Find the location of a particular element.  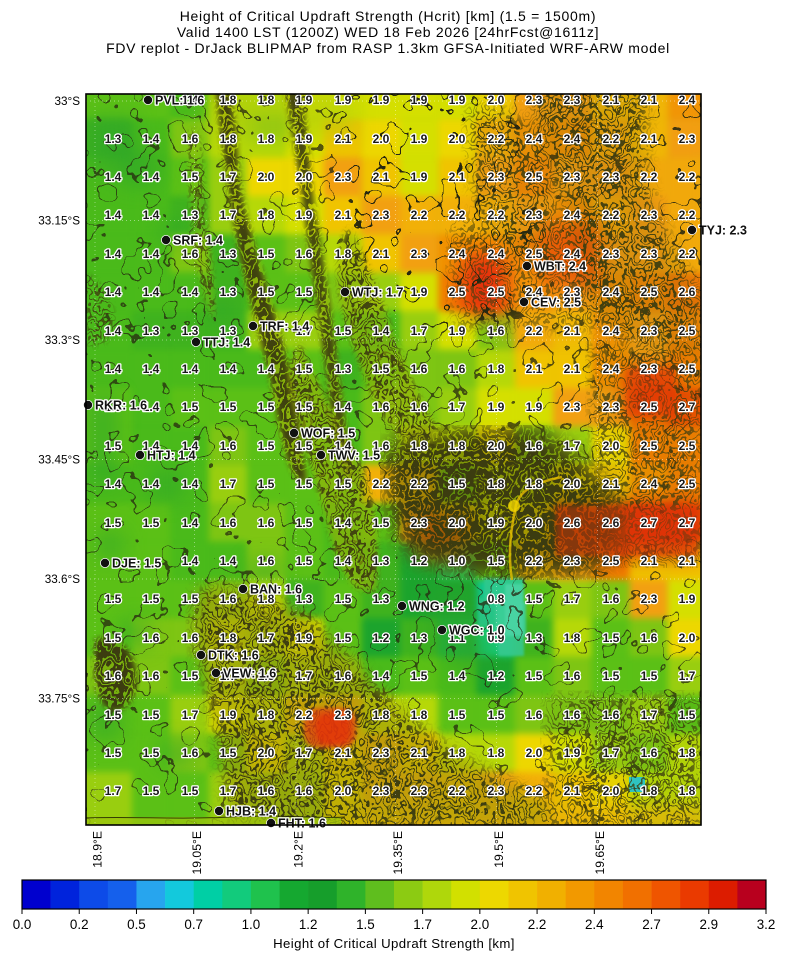

svg-text: WNG: 1.2 is located at coordinates (437, 607).